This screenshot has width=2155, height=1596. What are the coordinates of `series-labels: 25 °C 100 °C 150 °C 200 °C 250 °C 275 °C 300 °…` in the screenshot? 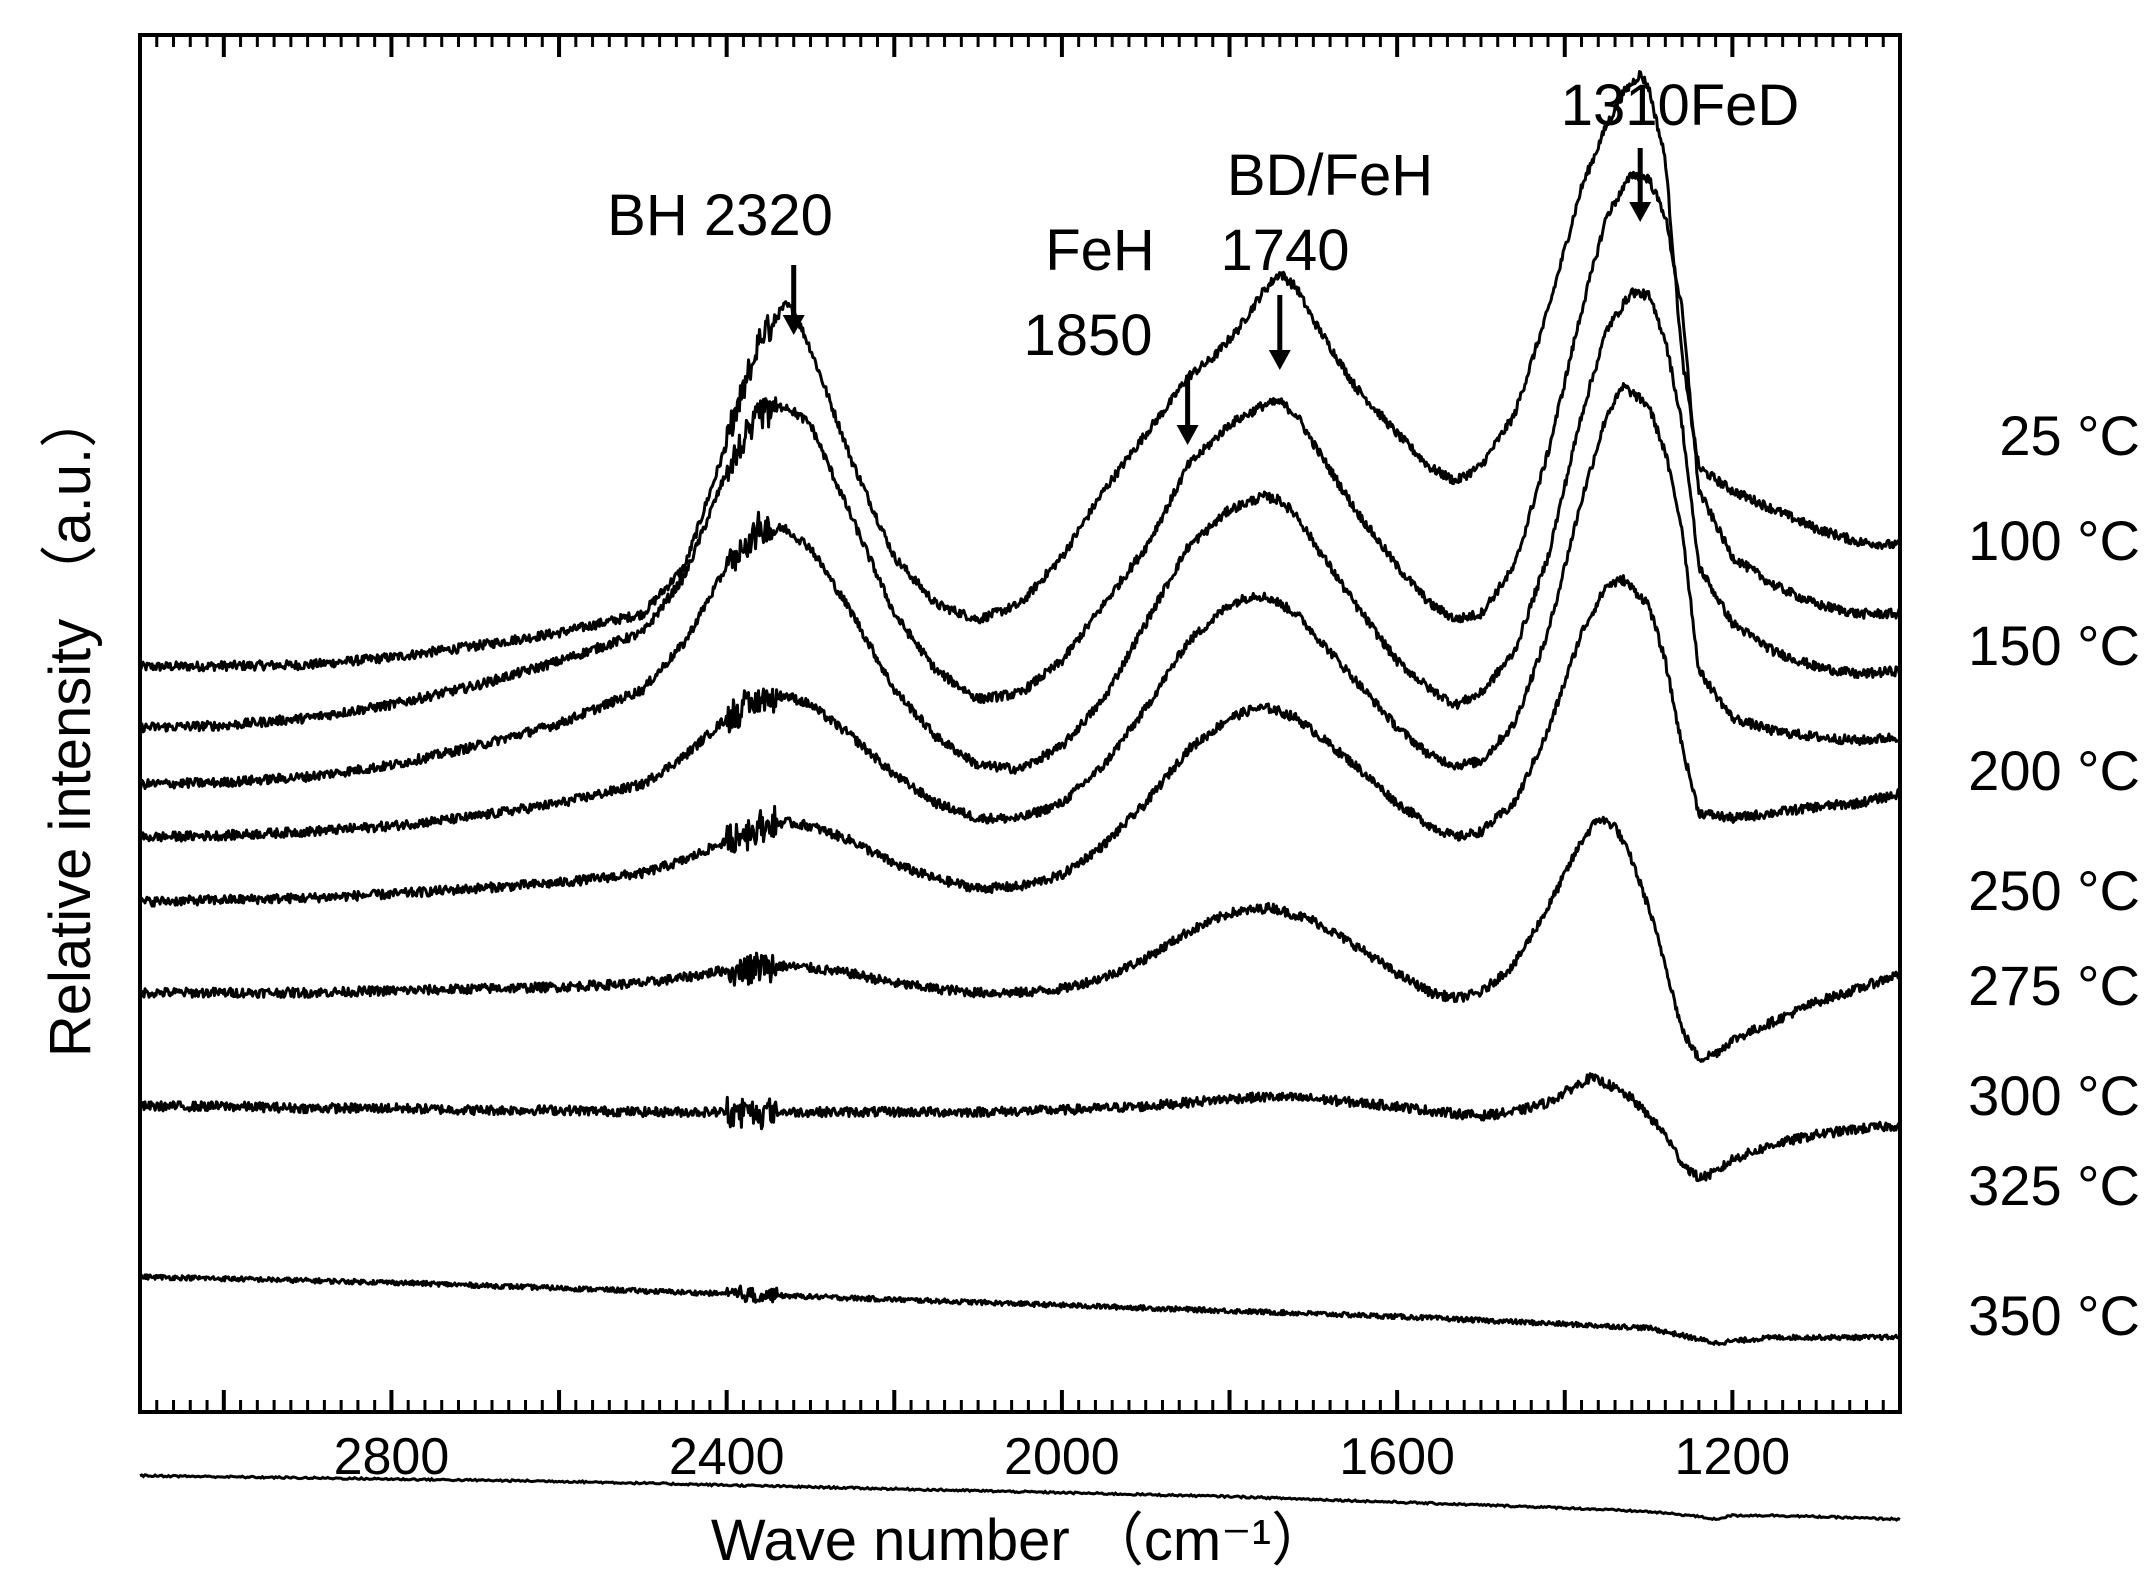 It's located at (2054, 875).